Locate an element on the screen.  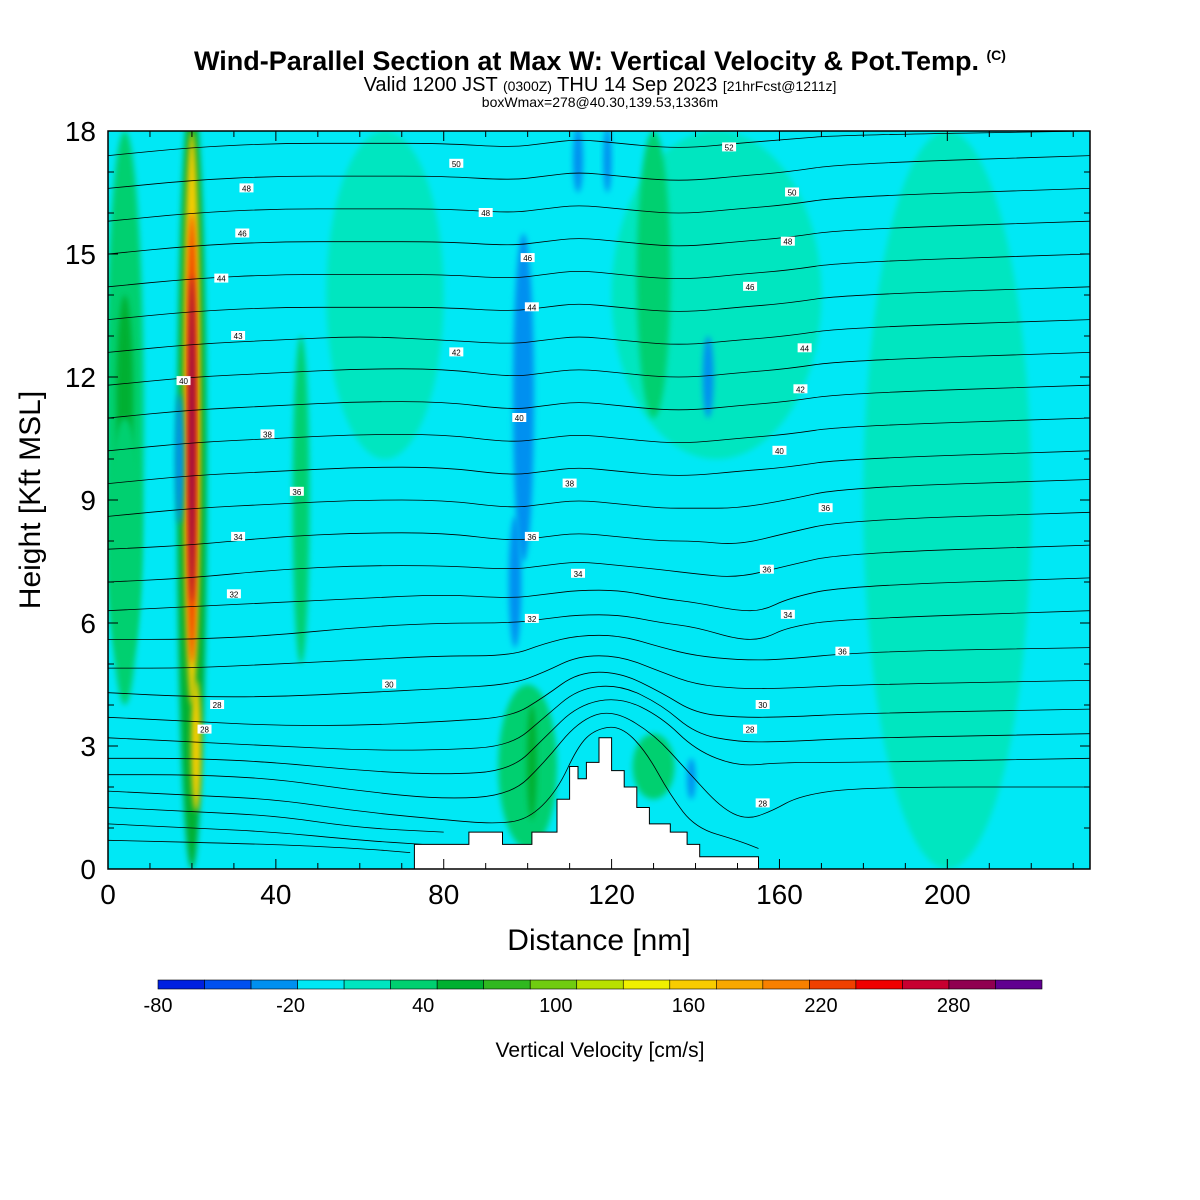
y-axis-title: Height [Kft MSL] is located at coordinates (30, 500).